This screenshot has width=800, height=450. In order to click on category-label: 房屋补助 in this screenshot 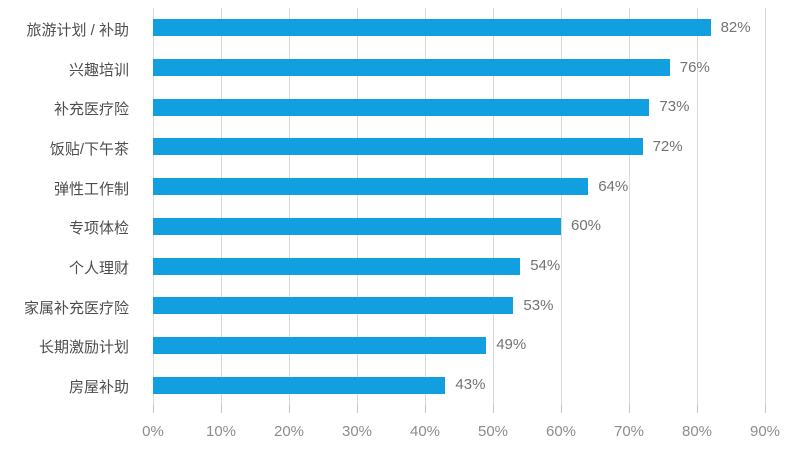, I will do `click(98, 388)`.